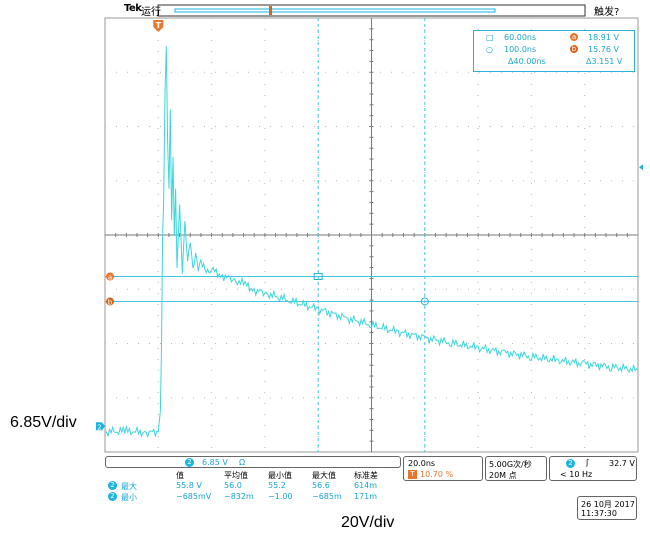 This screenshot has width=650, height=540. What do you see at coordinates (520, 37) in the screenshot?
I see `cursor-a-time: 60.00ns` at bounding box center [520, 37].